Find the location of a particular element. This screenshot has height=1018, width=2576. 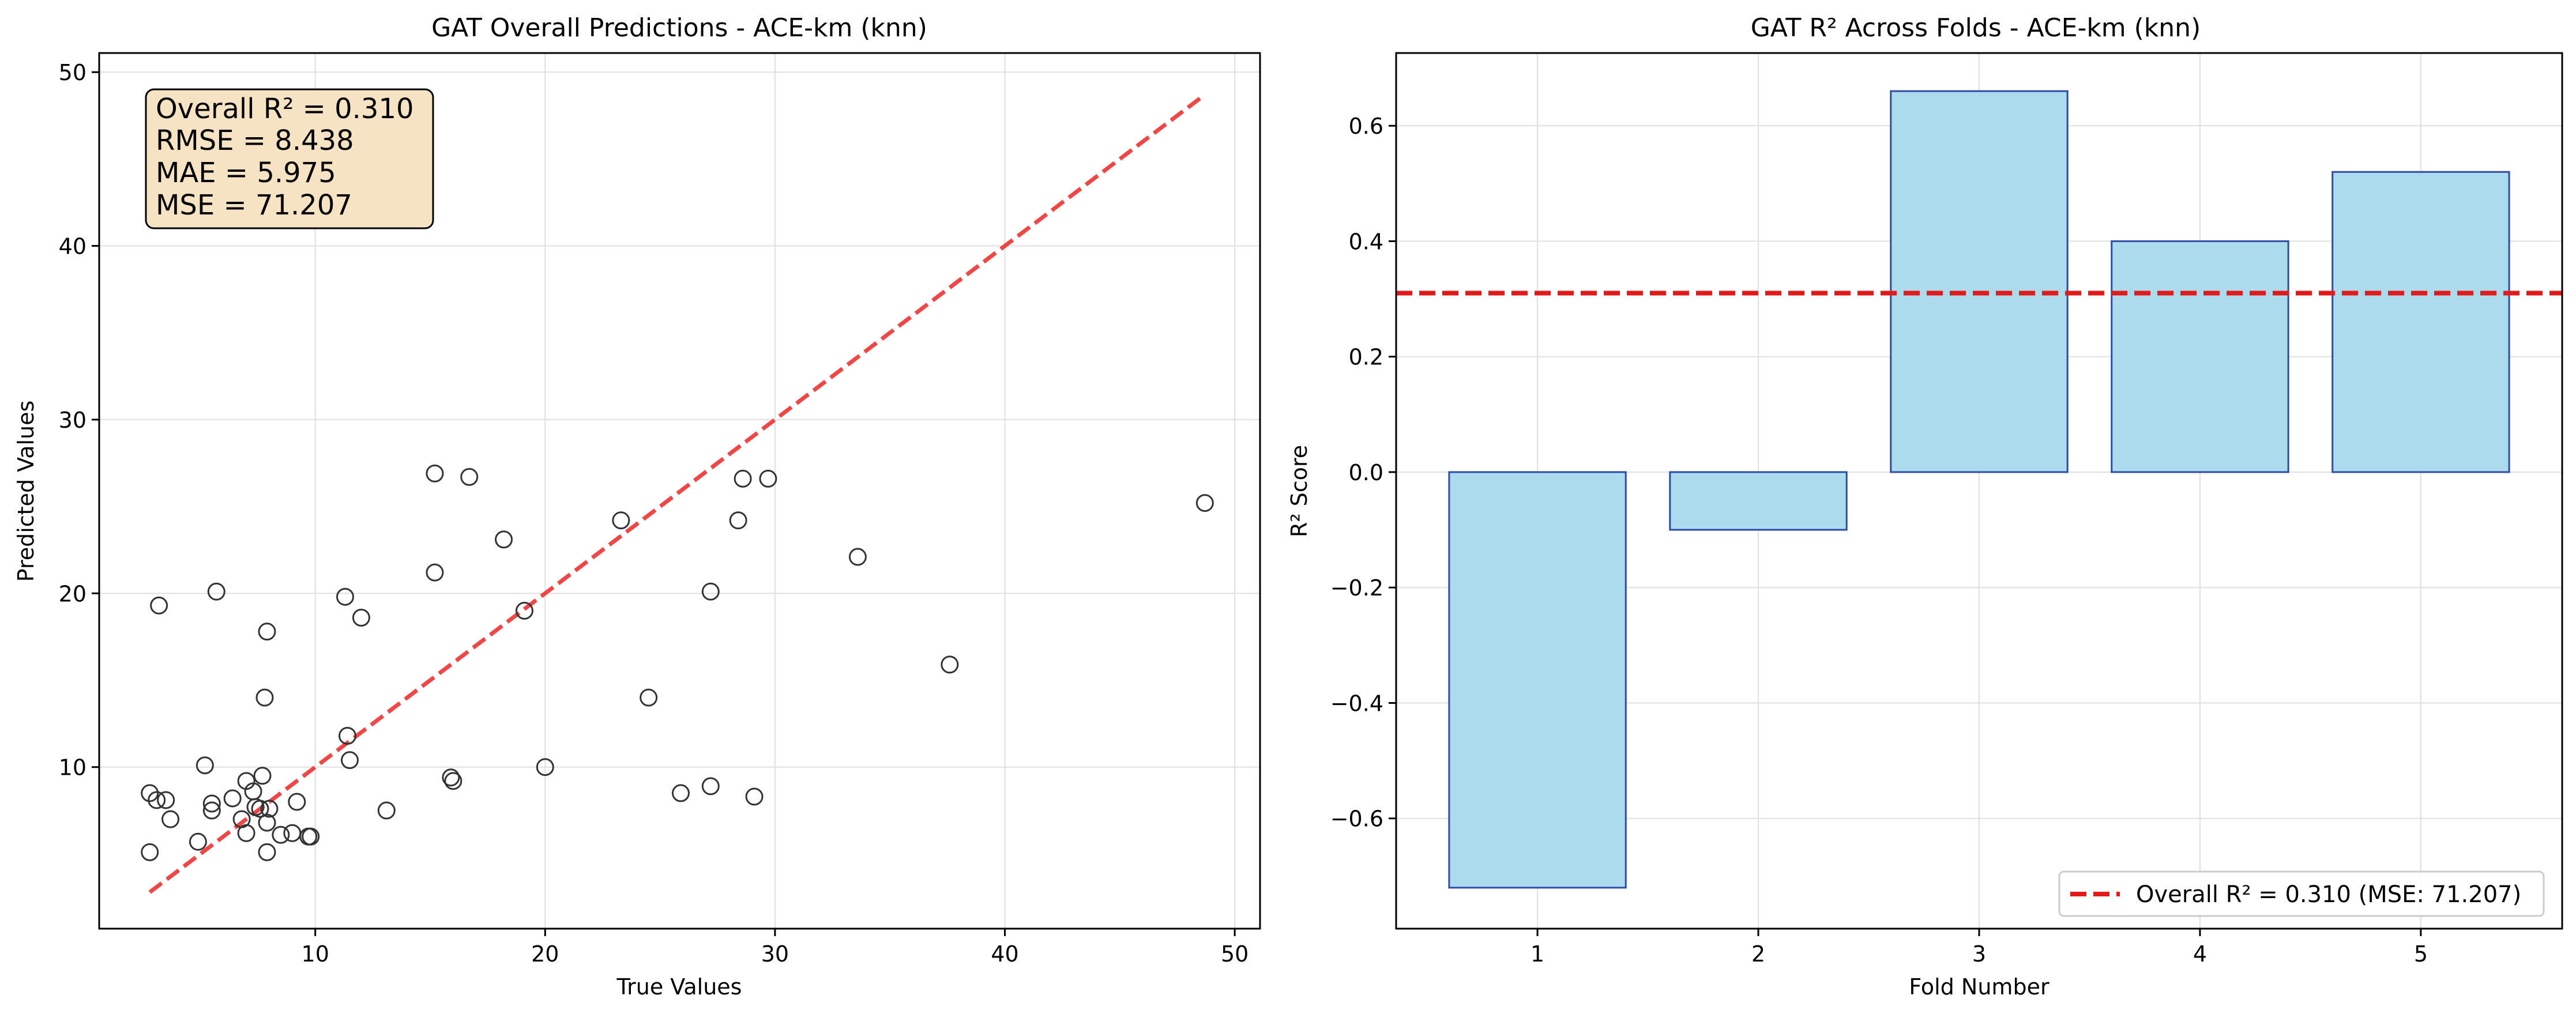

scatter-y-tick-label: 10 is located at coordinates (73, 768).